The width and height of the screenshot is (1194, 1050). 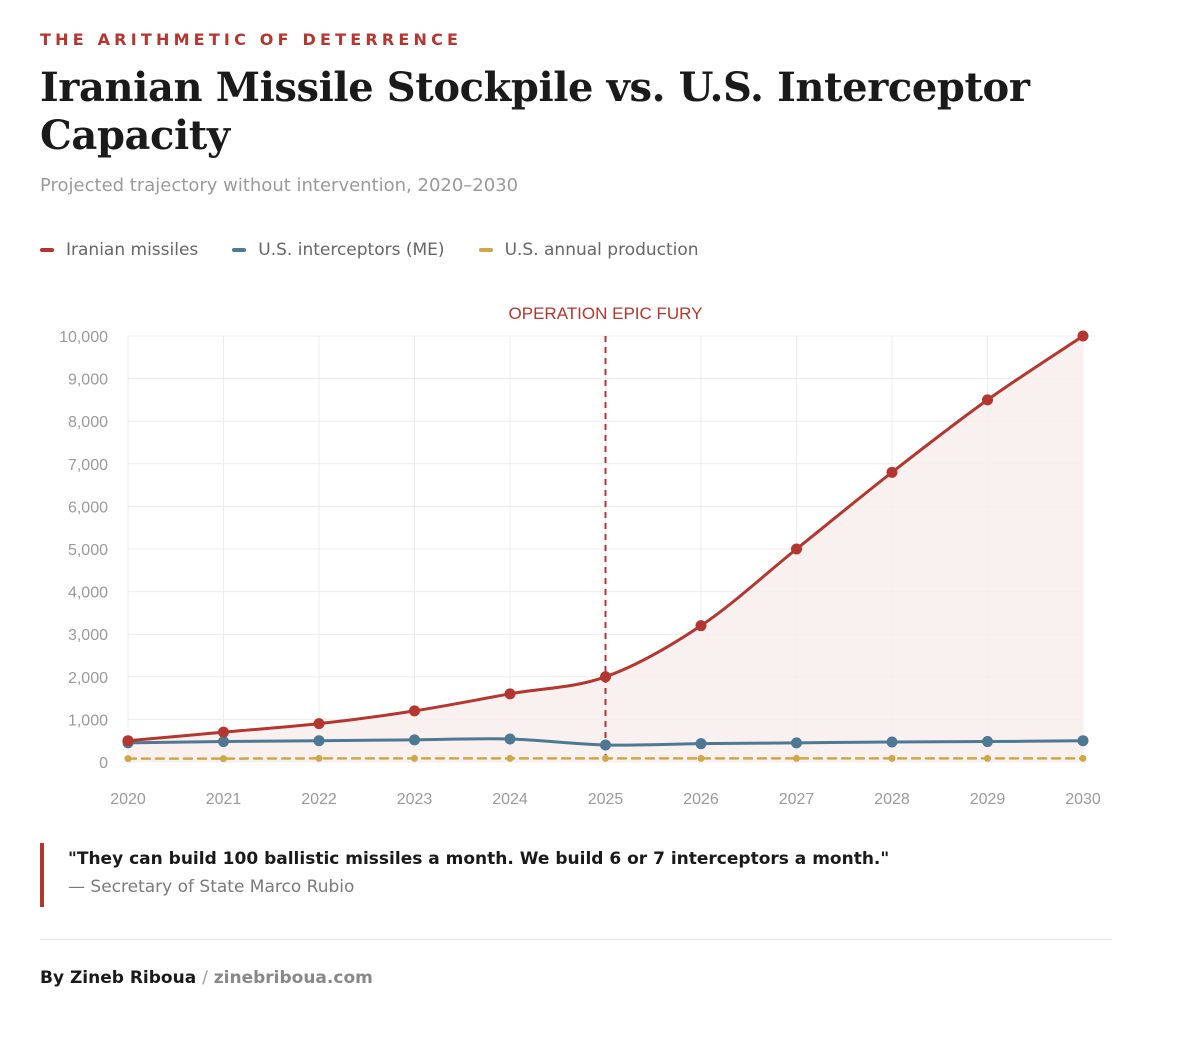 I want to click on x-tick-label: 2021, so click(x=224, y=799).